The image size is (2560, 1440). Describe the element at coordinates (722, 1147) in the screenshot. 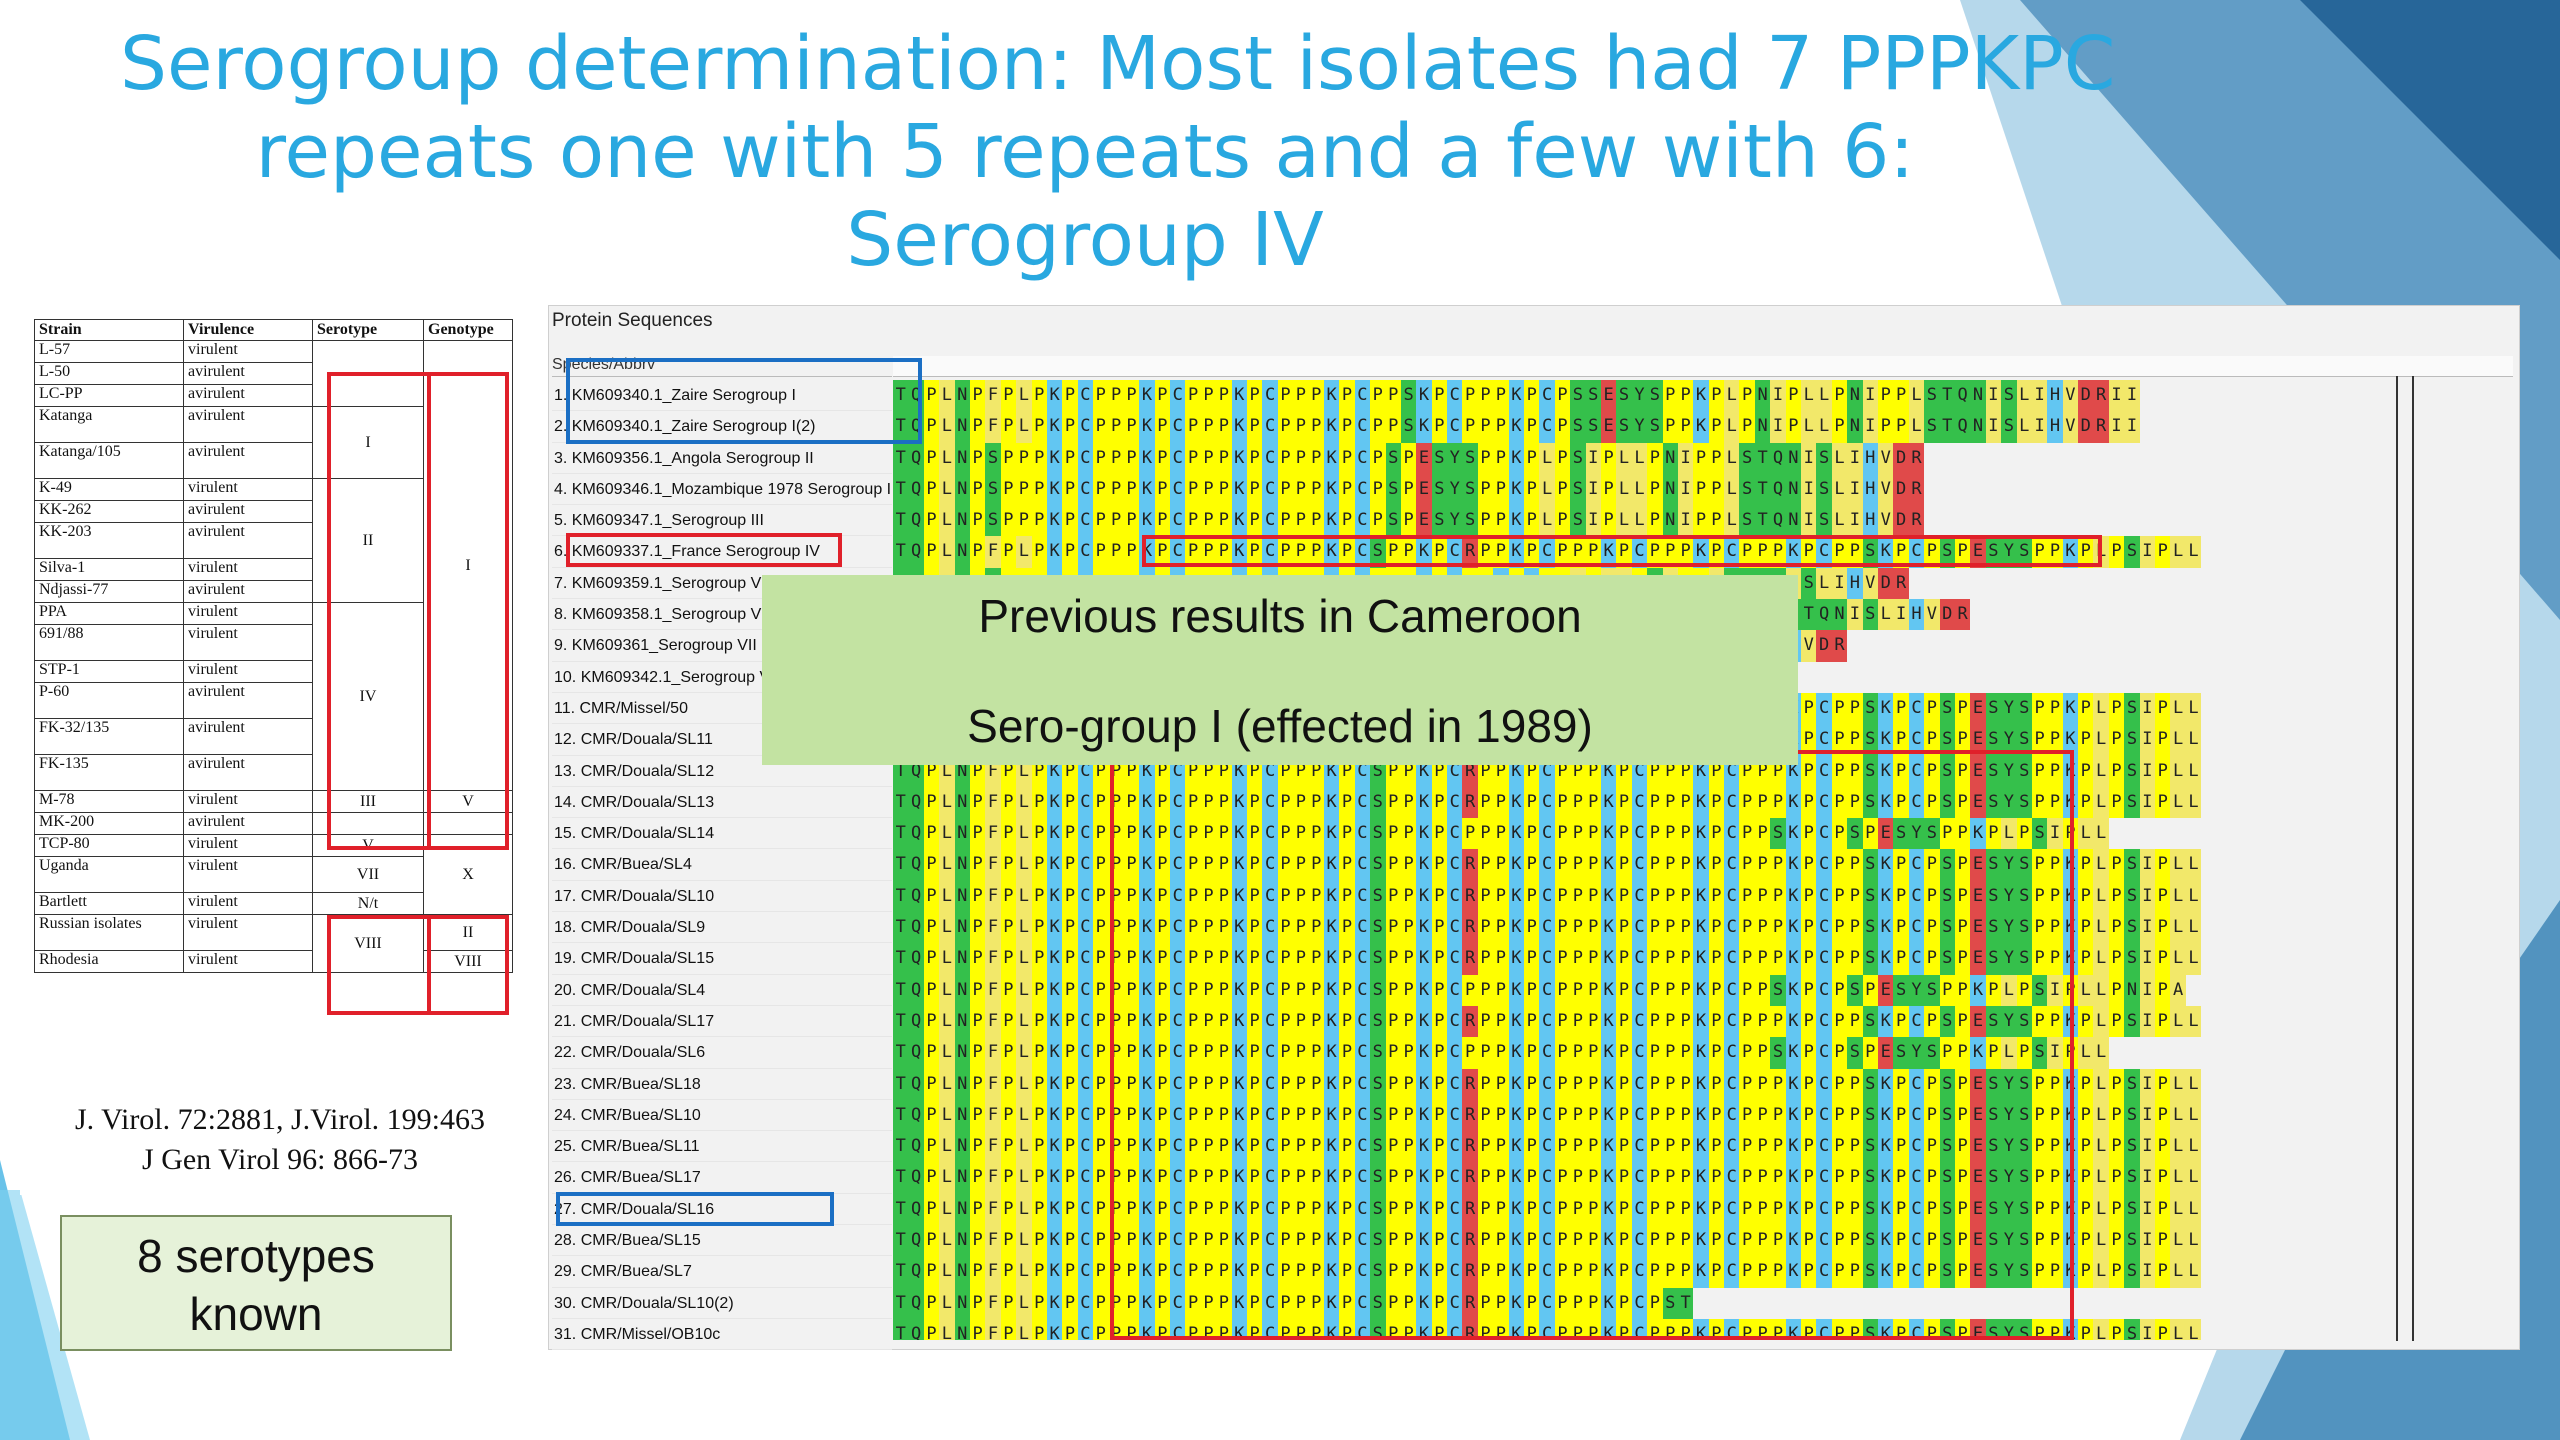

I see `sequence-name: 25. CMR/Buea/SL11` at that location.